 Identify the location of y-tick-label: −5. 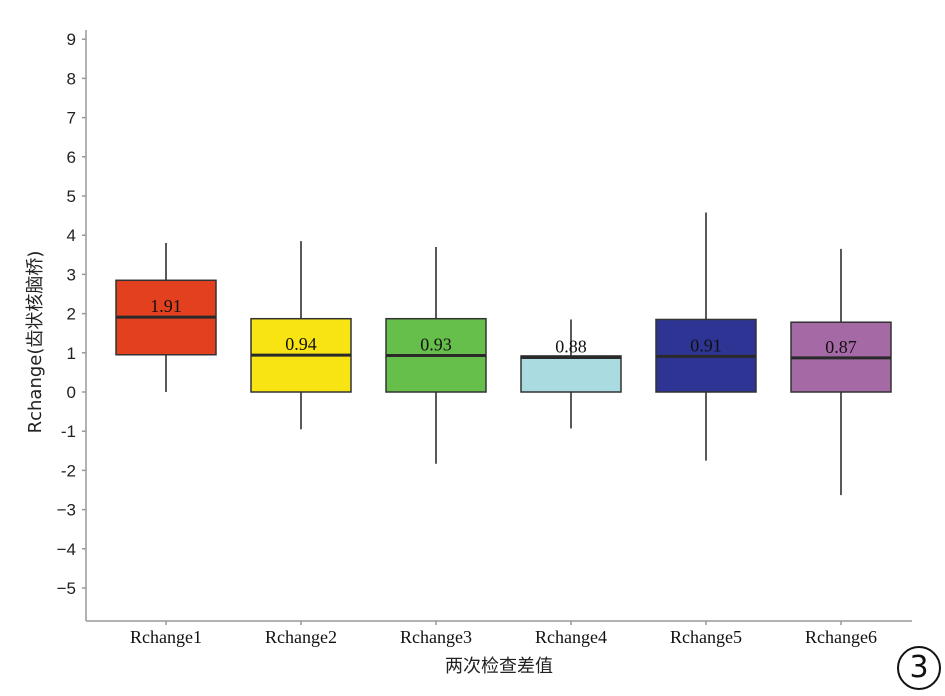
(66, 588).